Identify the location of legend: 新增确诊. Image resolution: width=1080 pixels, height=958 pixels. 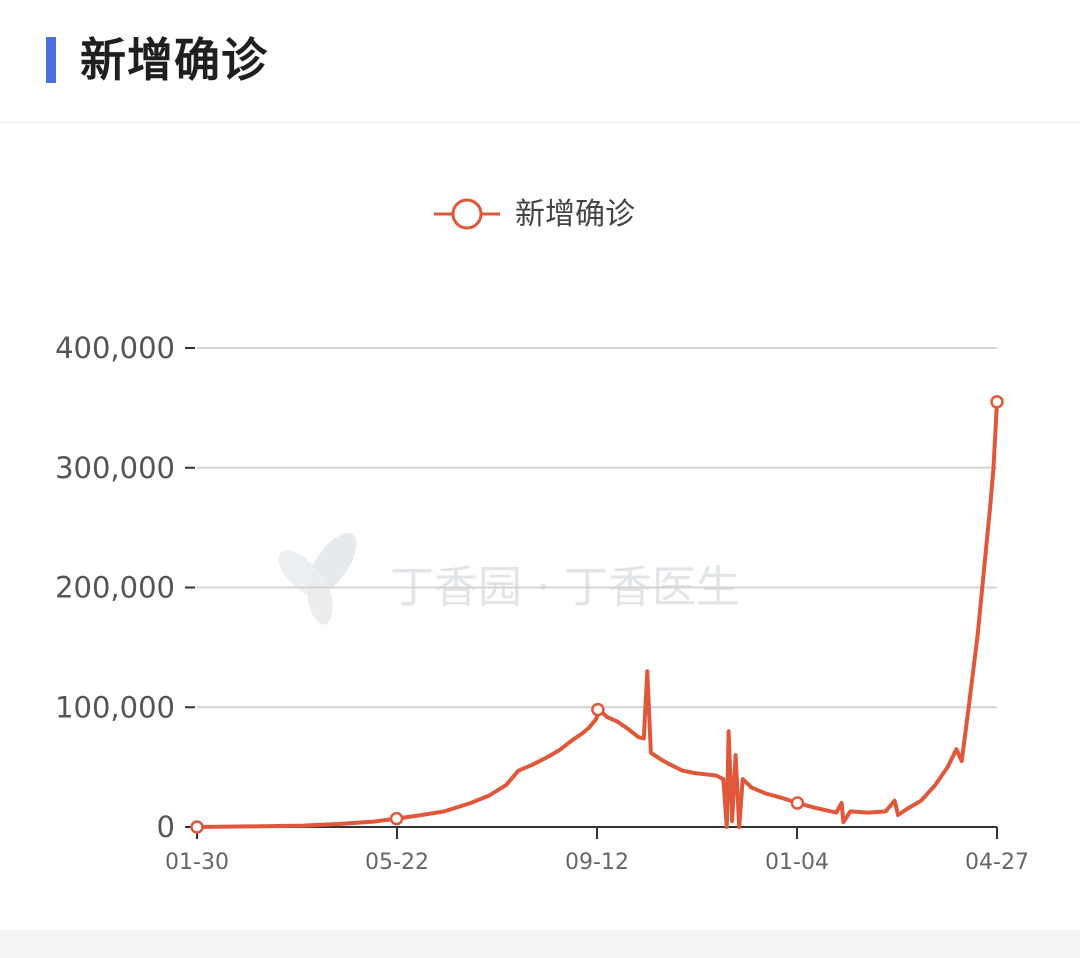
(534, 214).